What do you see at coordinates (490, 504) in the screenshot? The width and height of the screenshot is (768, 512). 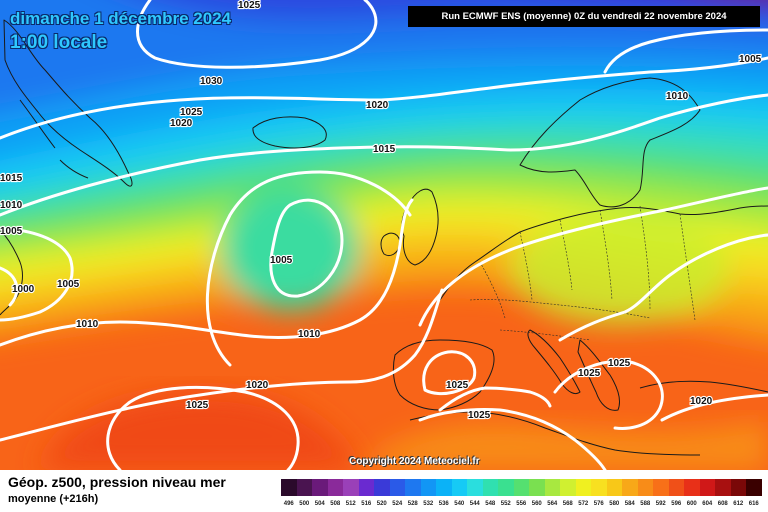 I see `color-scale-label: 548` at bounding box center [490, 504].